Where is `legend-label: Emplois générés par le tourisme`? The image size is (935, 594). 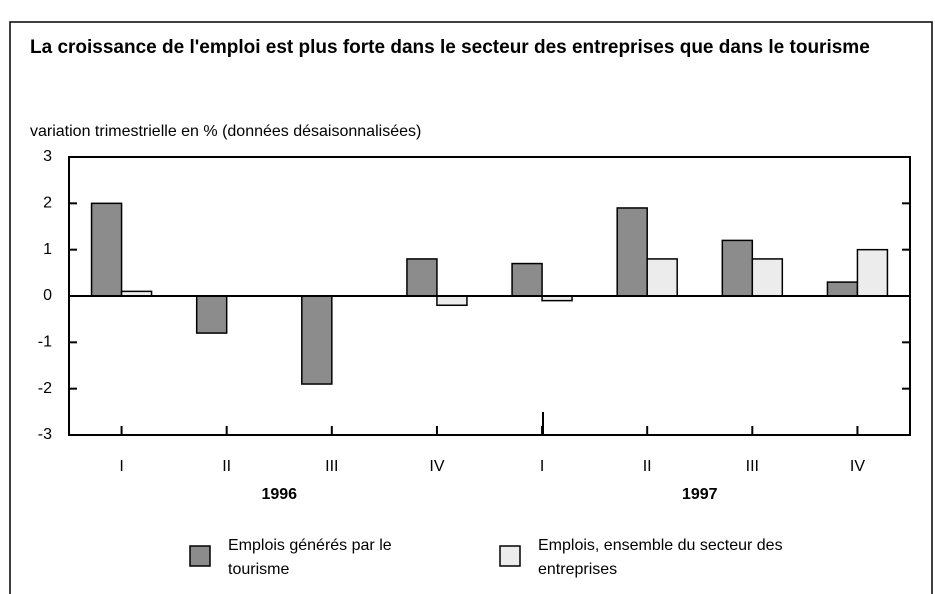
legend-label: Emplois générés par le tourisme is located at coordinates (310, 557).